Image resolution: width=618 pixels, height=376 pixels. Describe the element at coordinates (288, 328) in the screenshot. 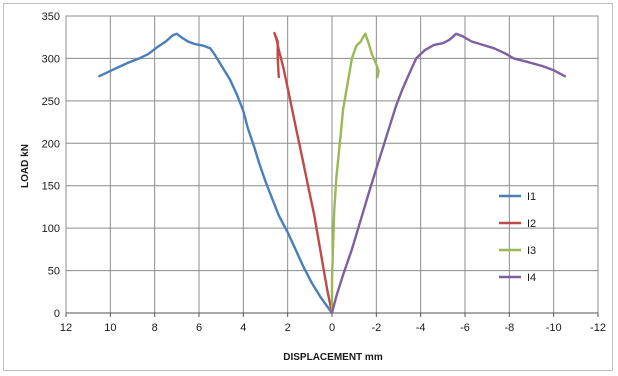

I see `x-tick-label: 2` at that location.